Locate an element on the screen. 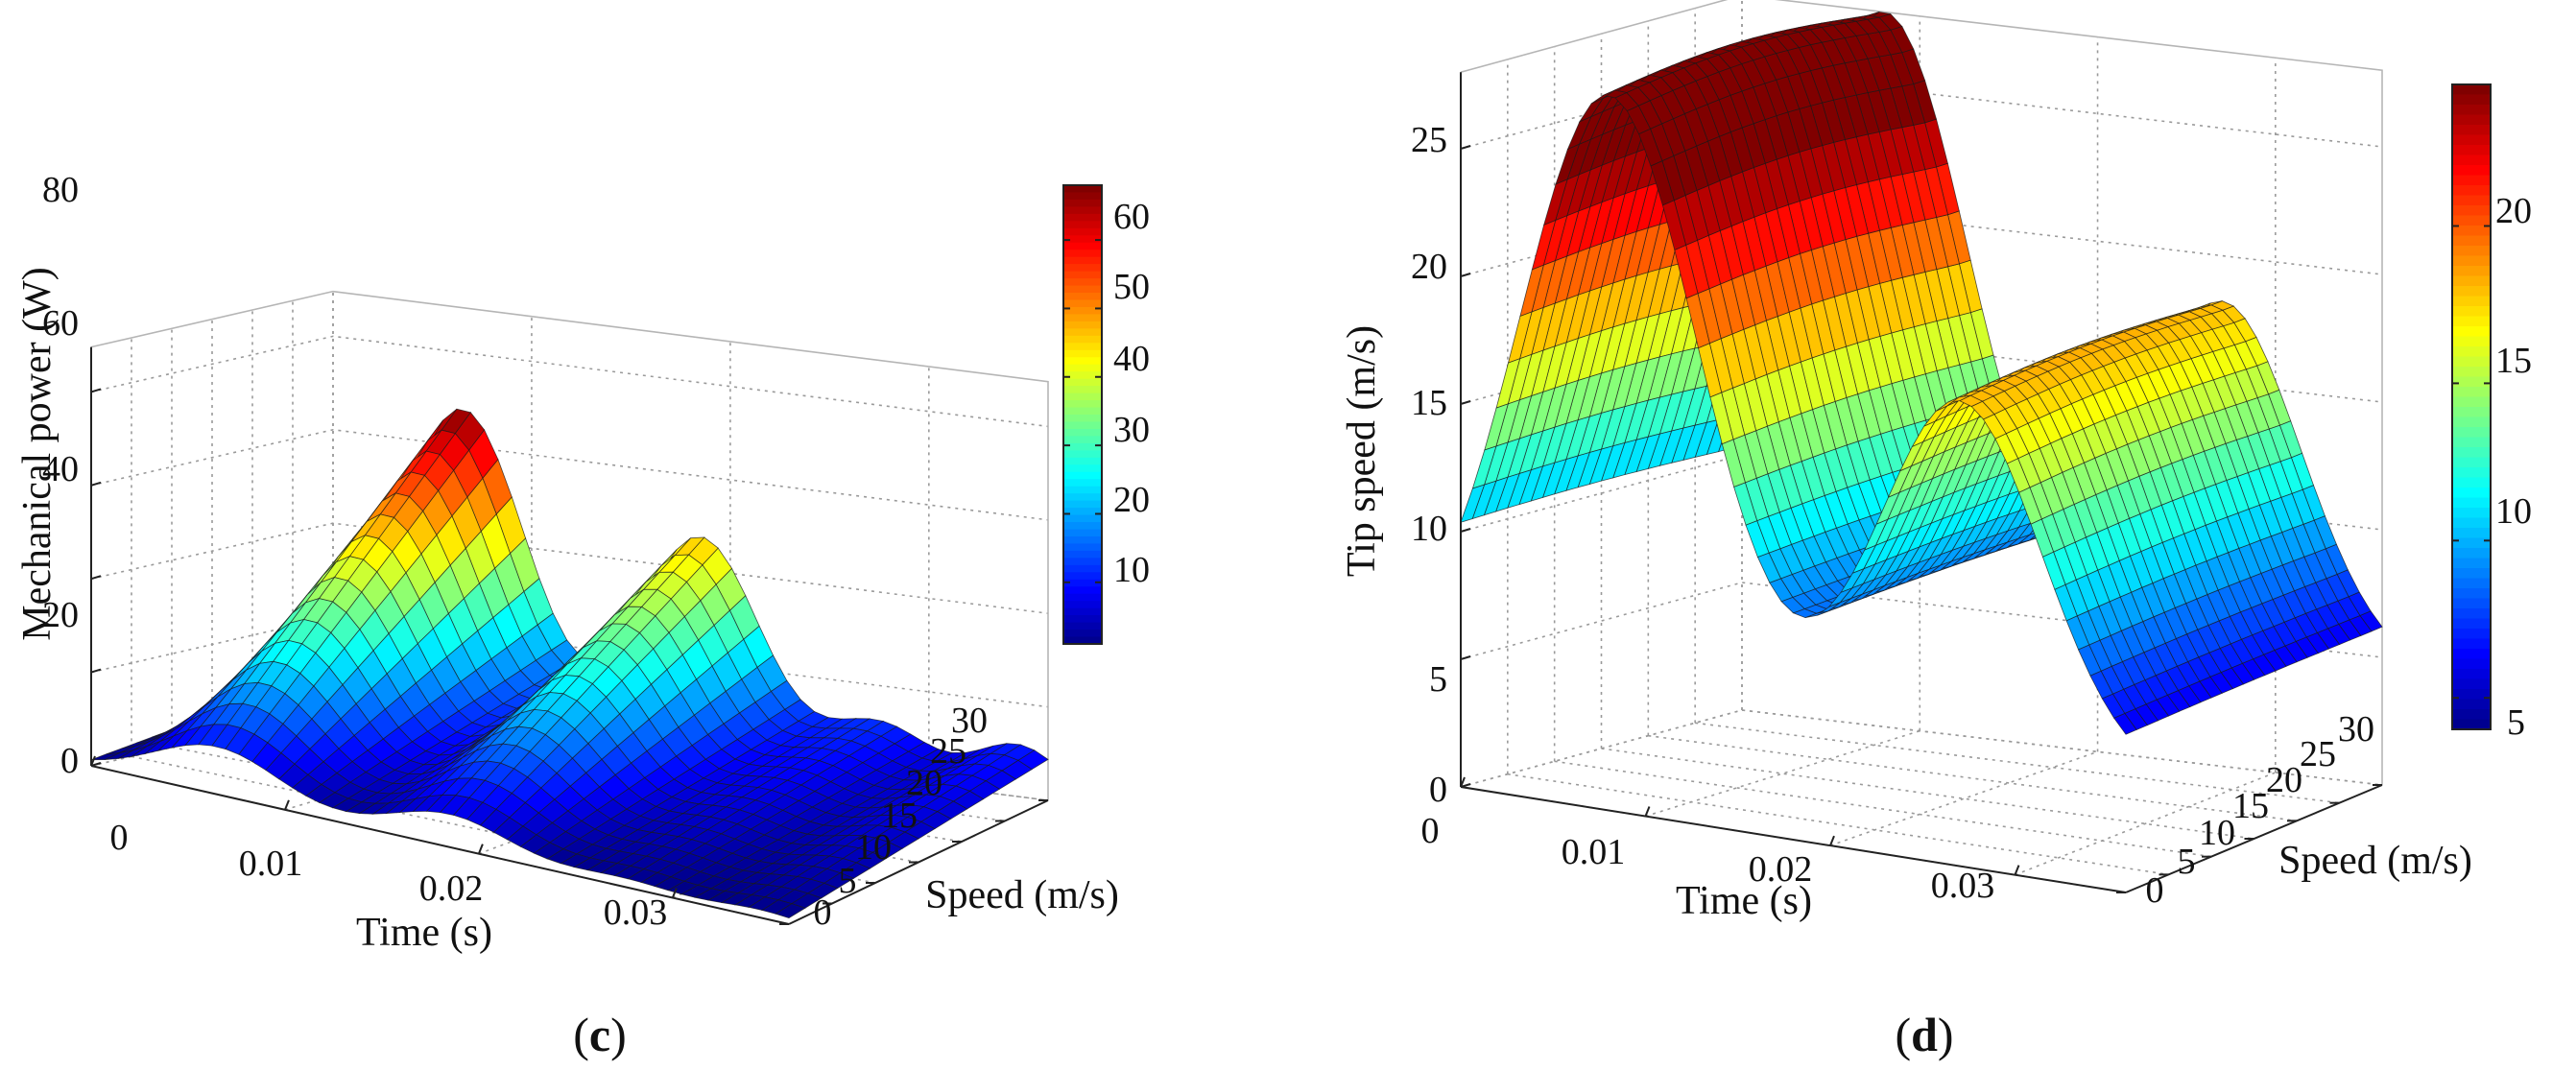 This screenshot has width=2576, height=1070. c-caption-letter: c is located at coordinates (599, 1034).